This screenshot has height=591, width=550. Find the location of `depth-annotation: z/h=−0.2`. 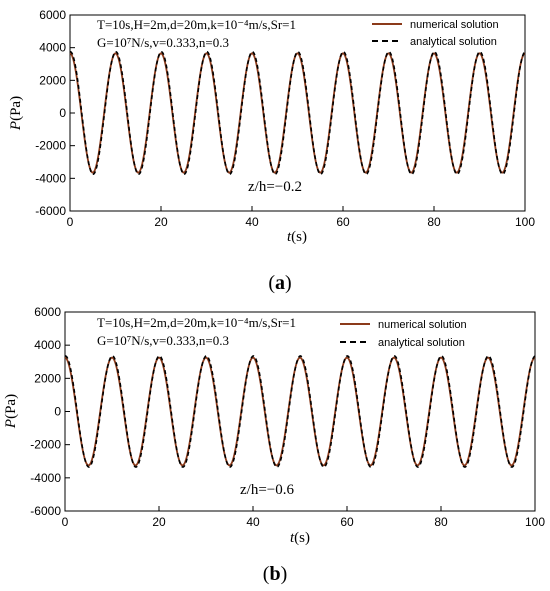

depth-annotation: z/h=−0.2 is located at coordinates (275, 187).